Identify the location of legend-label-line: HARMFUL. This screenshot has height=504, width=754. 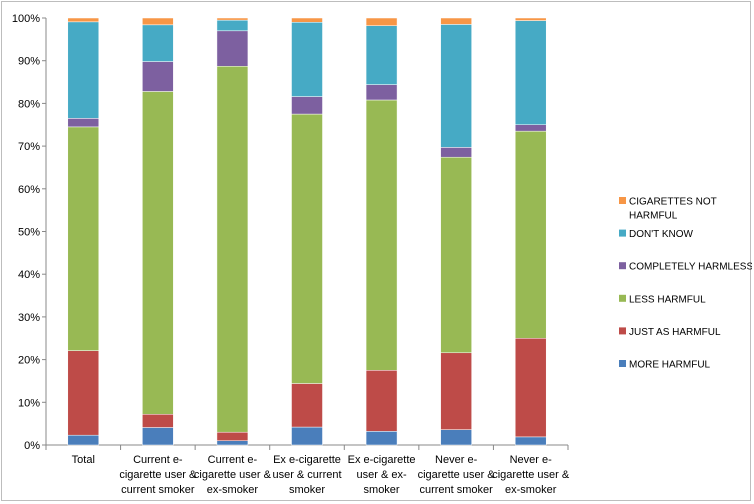
(653, 216).